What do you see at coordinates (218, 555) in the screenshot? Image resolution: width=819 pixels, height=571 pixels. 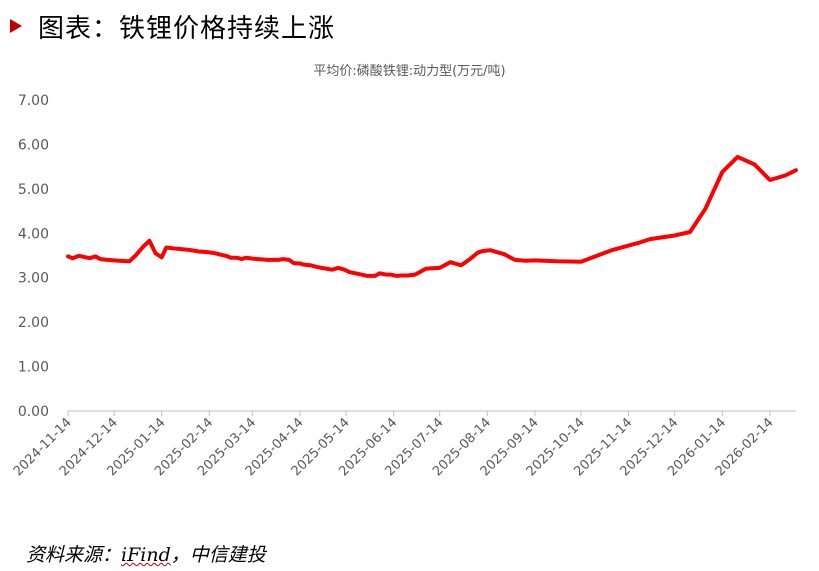 I see `source-suffix: ，中信建投` at bounding box center [218, 555].